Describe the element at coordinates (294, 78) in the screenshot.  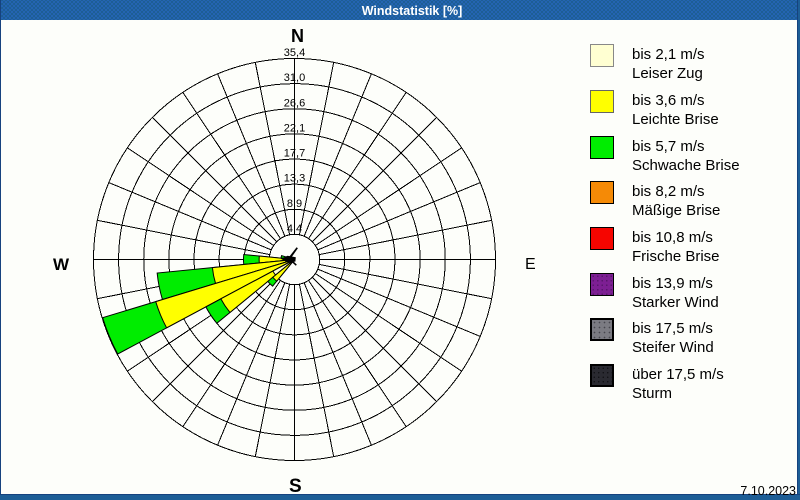
I see `svg-text: 31,0` at that location.